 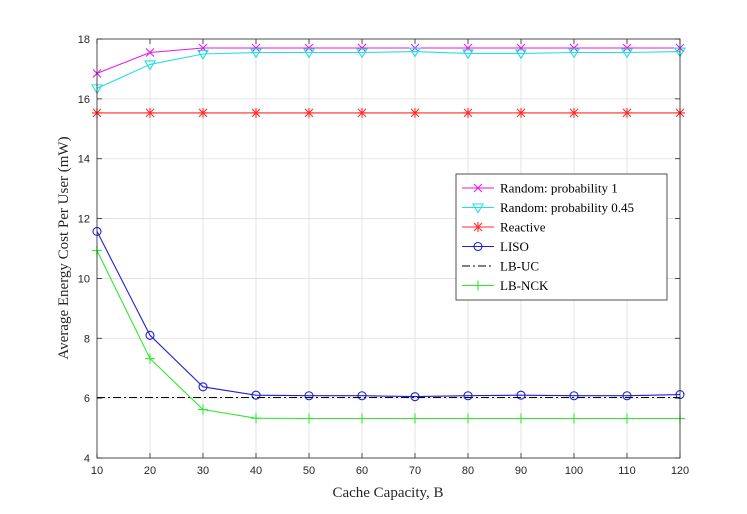 I want to click on y-tick-label: 16, so click(x=84, y=100).